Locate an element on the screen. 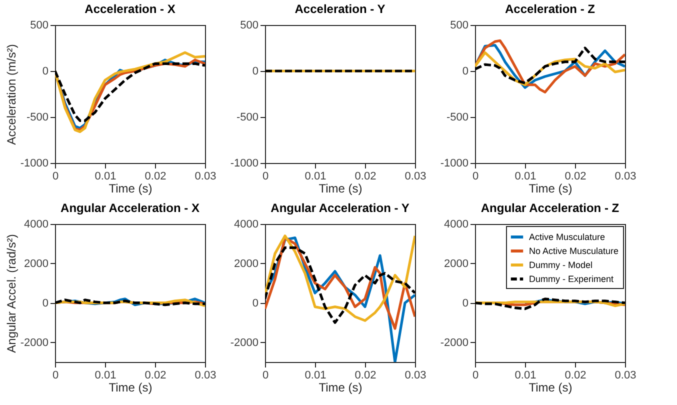 This screenshot has width=677, height=405. legend-label: Active Musculature is located at coordinates (567, 237).